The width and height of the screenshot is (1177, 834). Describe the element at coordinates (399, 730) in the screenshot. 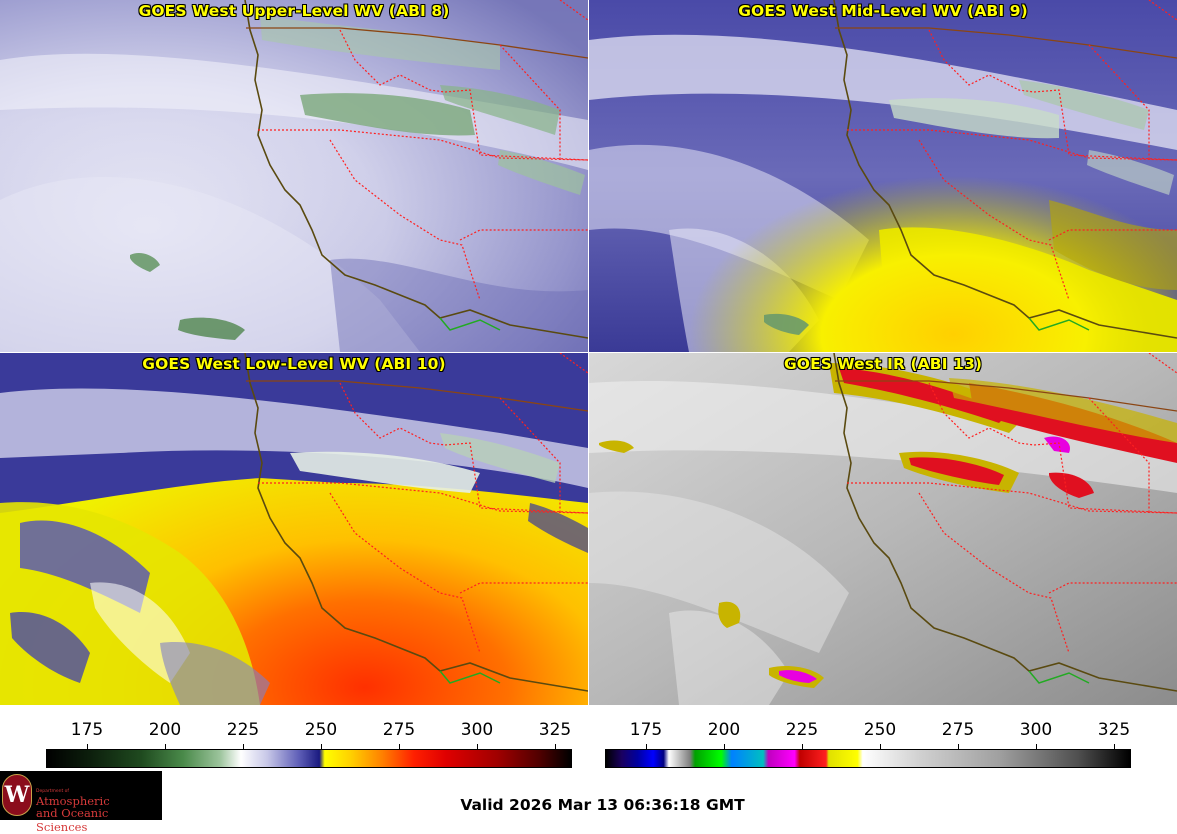

I see `wv-tick-275: 275` at that location.